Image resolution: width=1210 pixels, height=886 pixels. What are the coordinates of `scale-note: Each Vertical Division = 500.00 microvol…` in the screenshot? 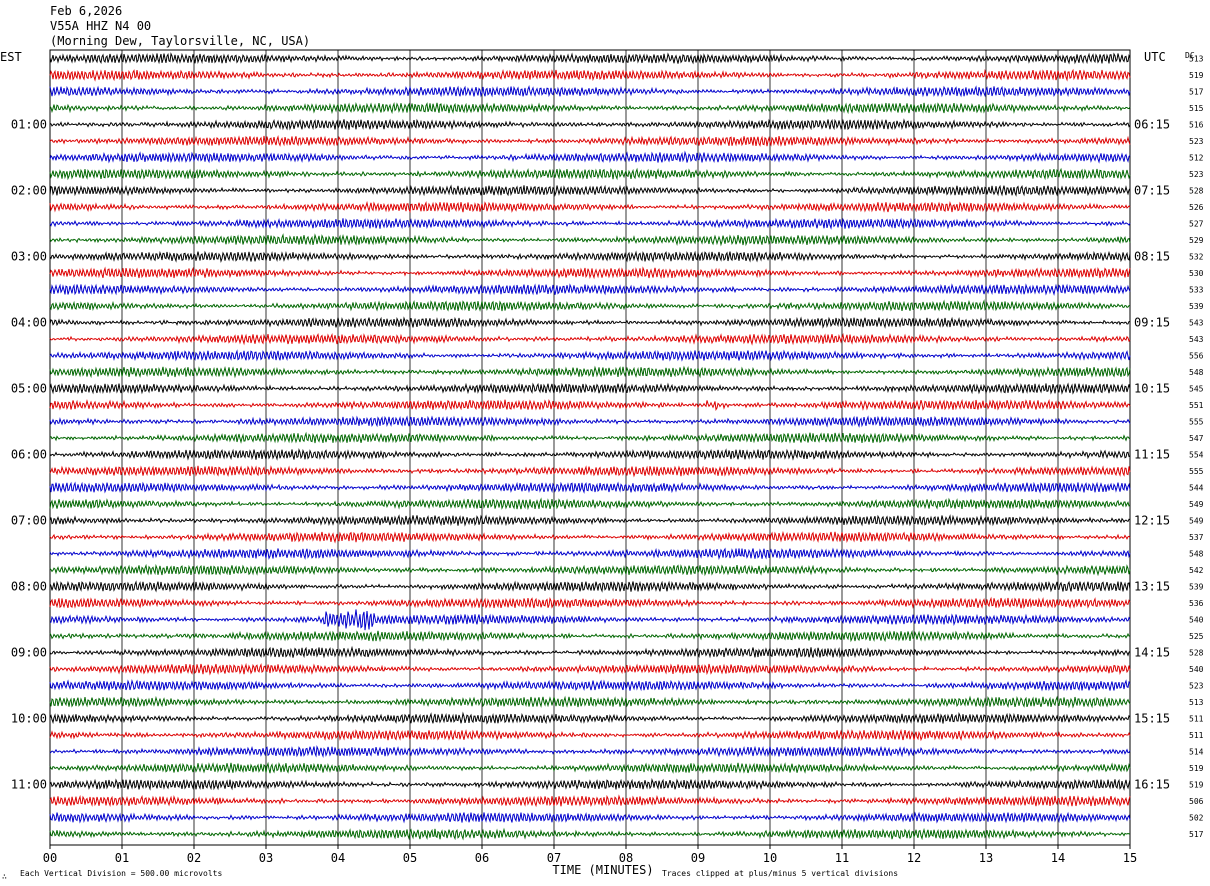 It's located at (121, 873).